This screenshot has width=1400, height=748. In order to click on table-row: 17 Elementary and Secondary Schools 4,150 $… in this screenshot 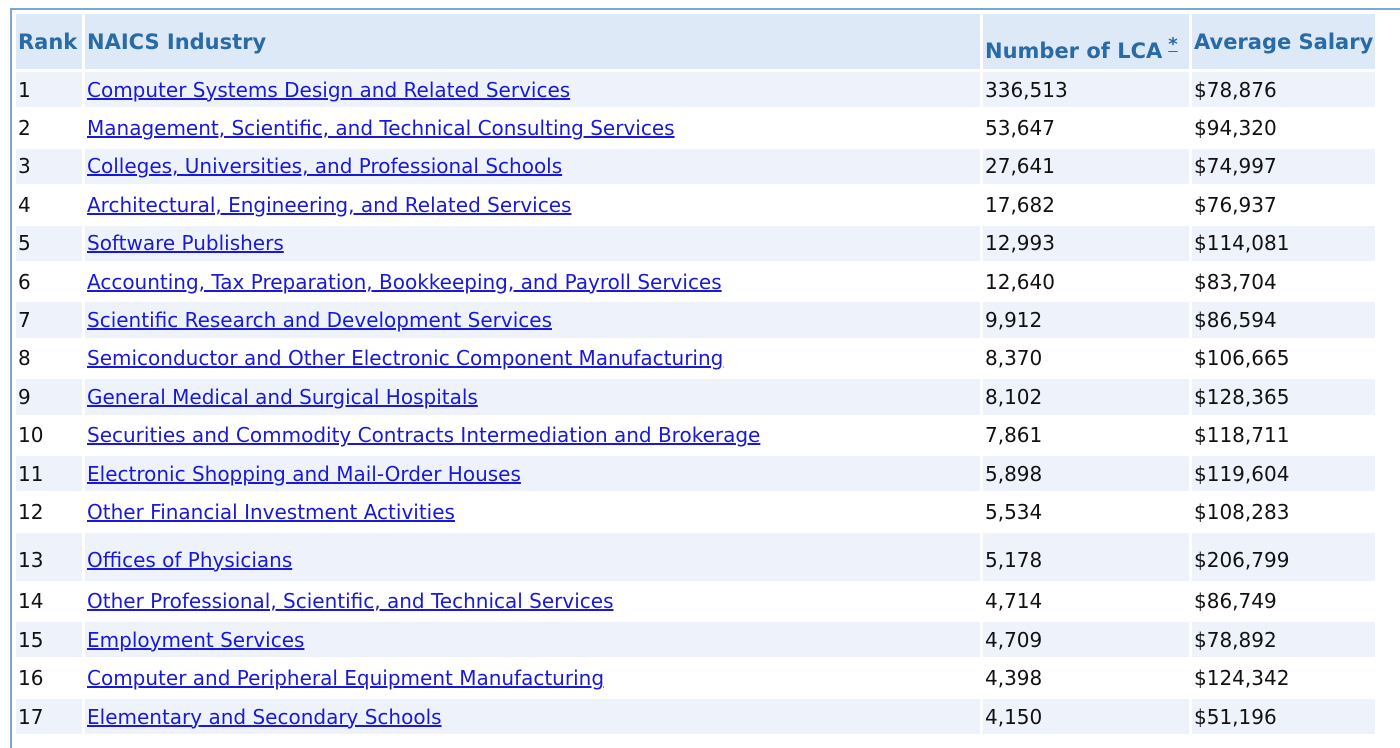, I will do `click(696, 716)`.